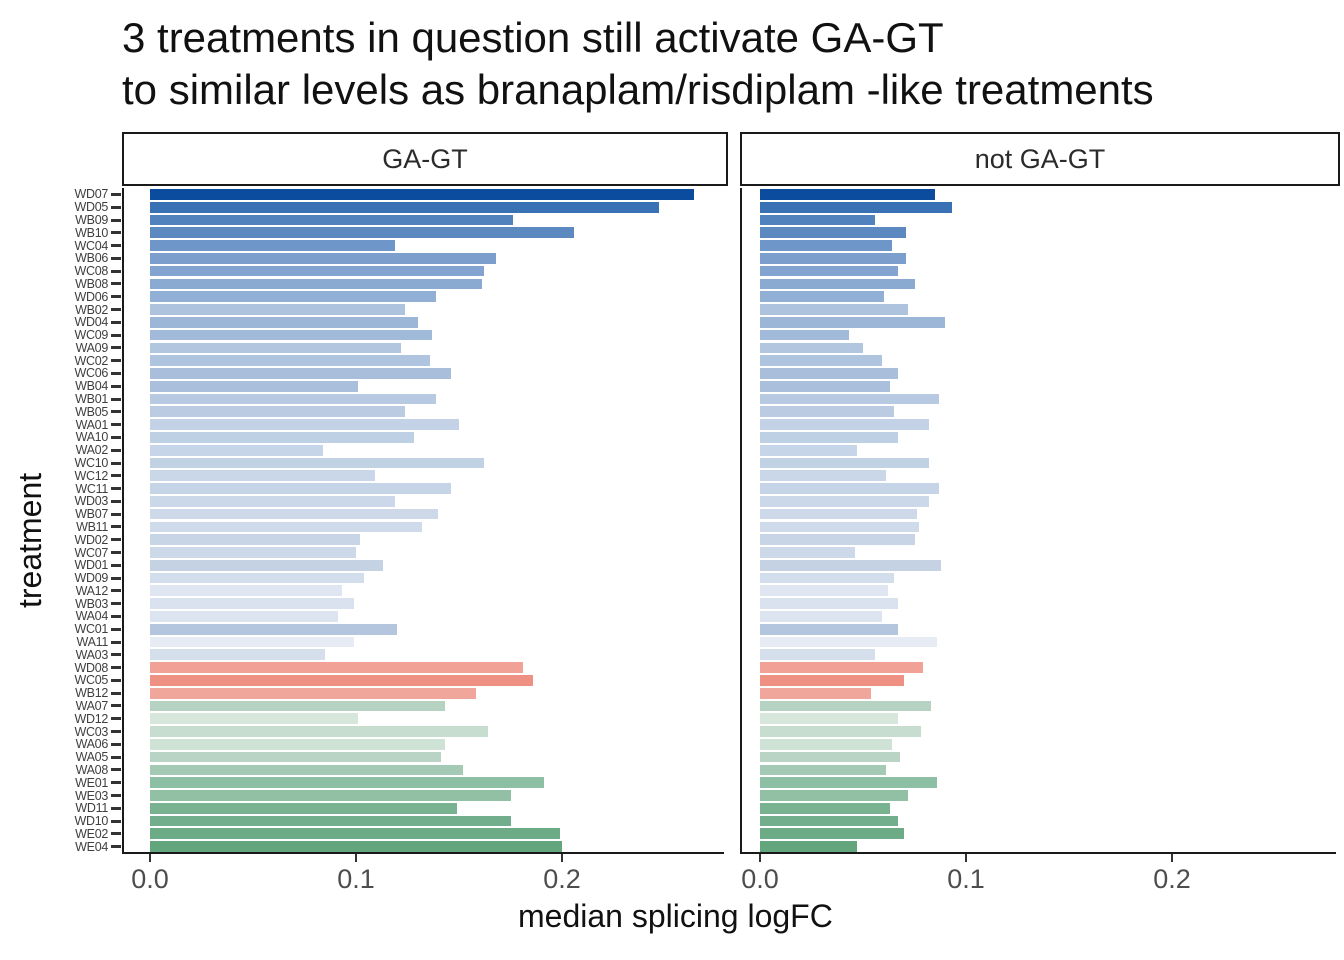  I want to click on y-tick-label: WD05, so click(91, 207).